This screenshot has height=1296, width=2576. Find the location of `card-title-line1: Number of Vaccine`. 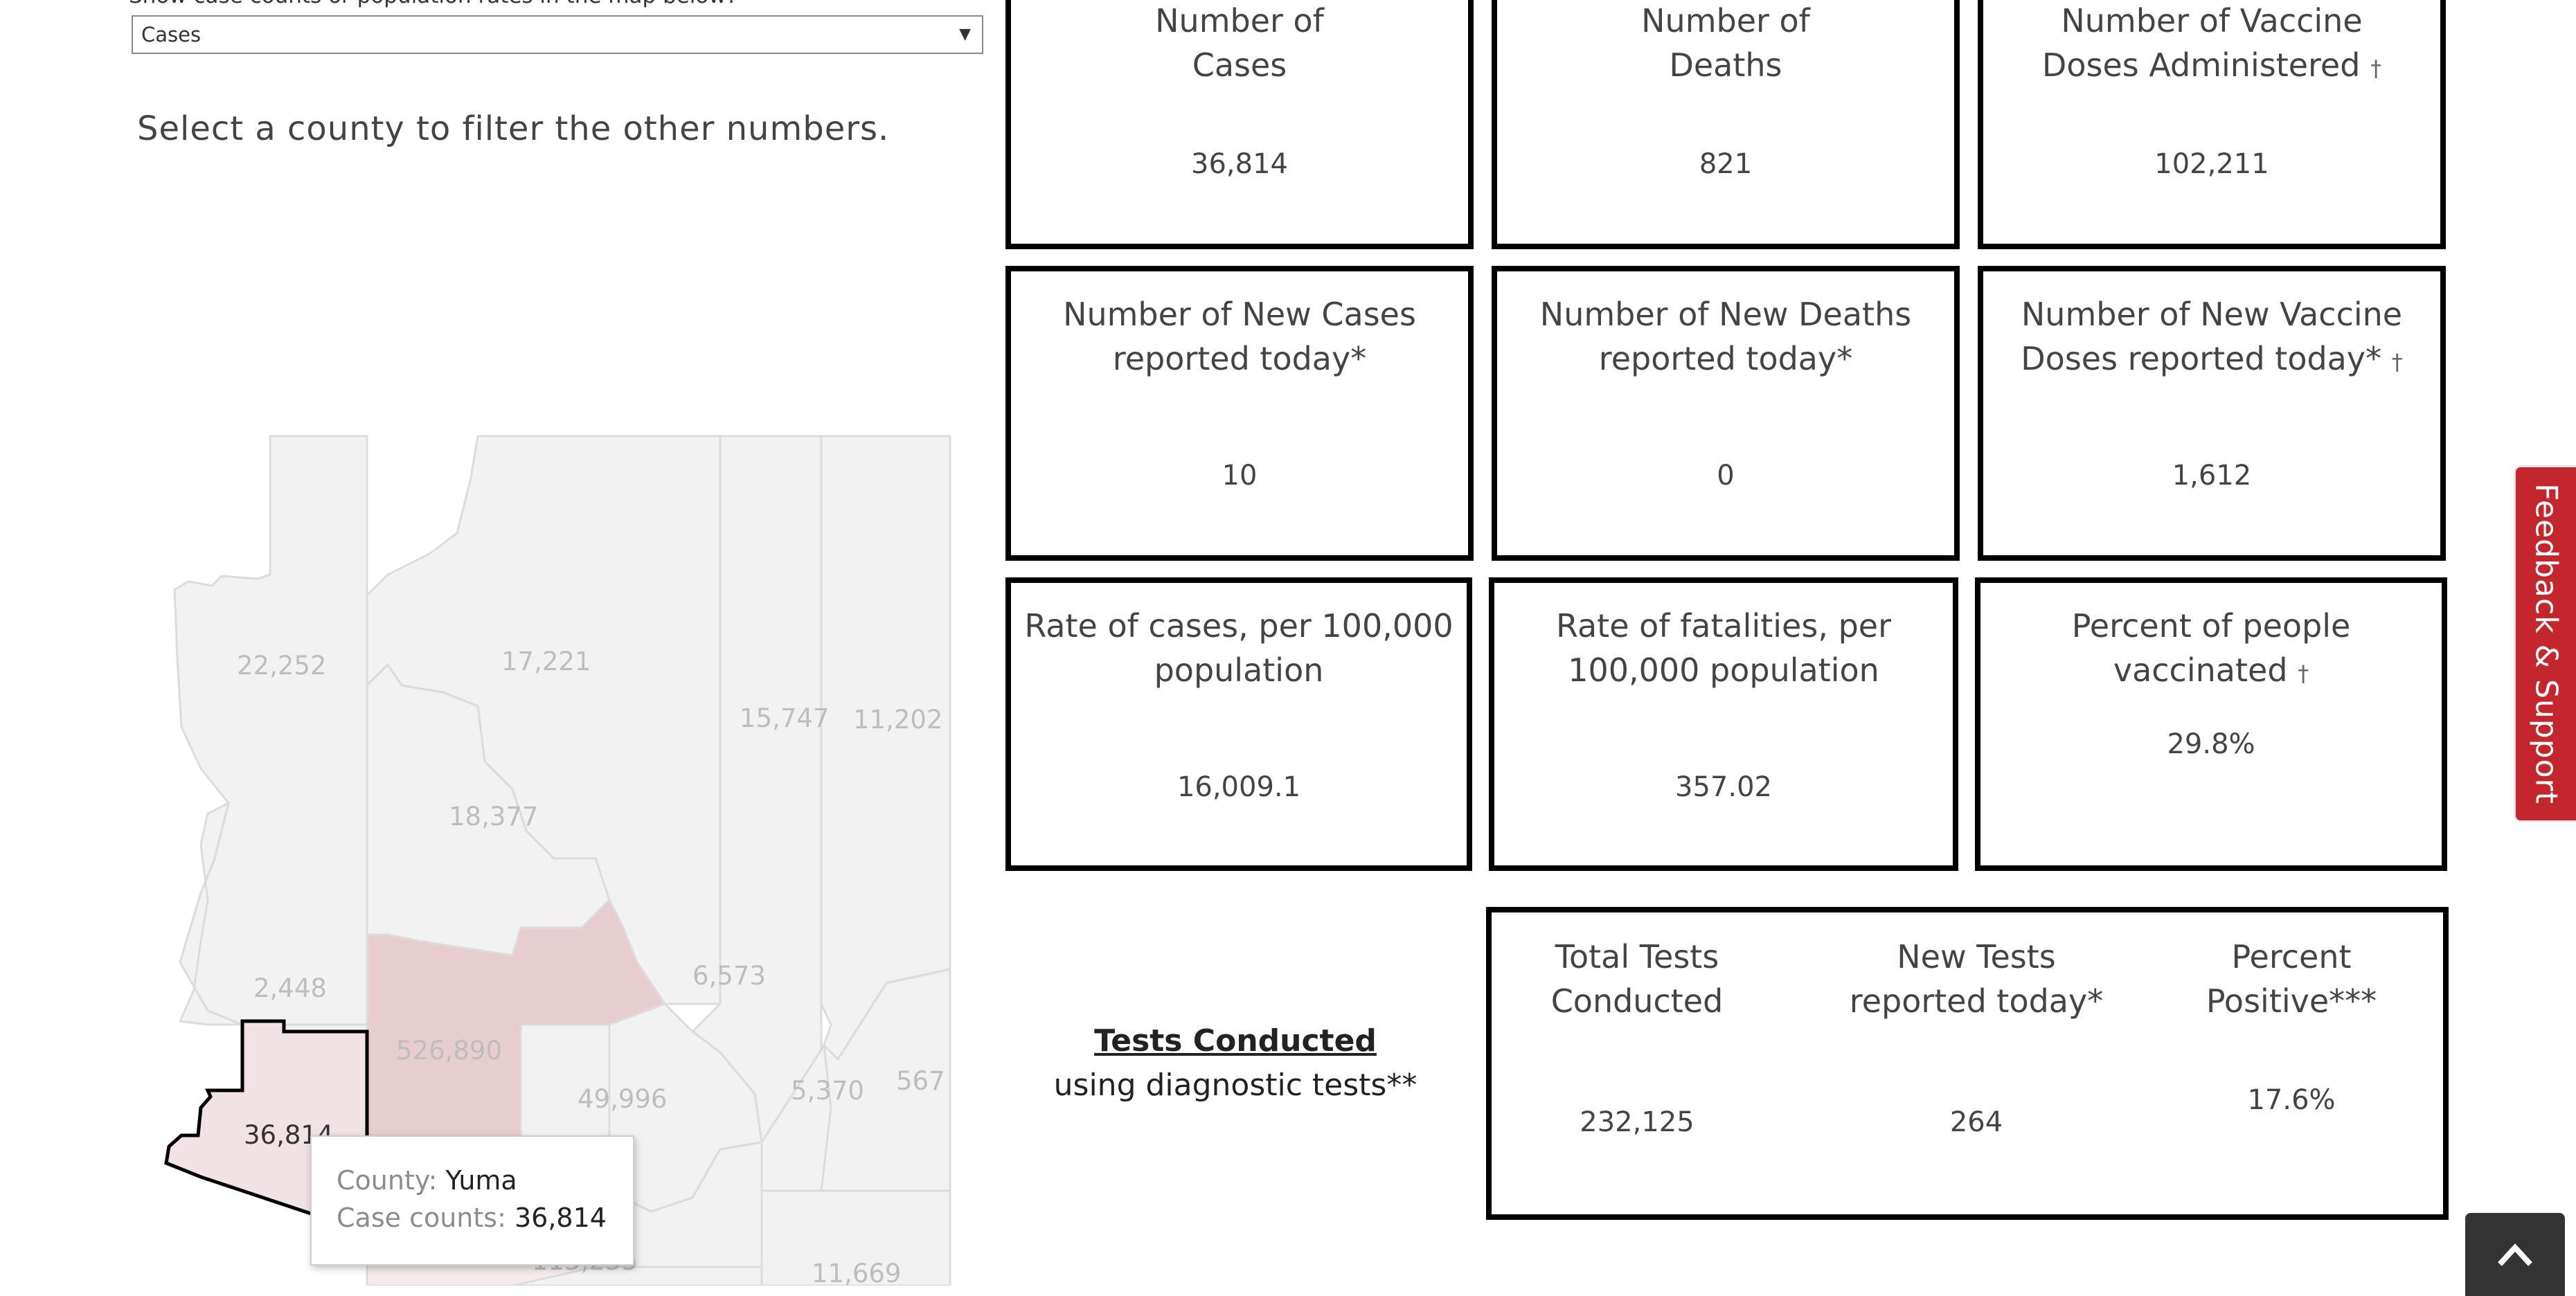

card-title-line1: Number of Vaccine is located at coordinates (2212, 20).